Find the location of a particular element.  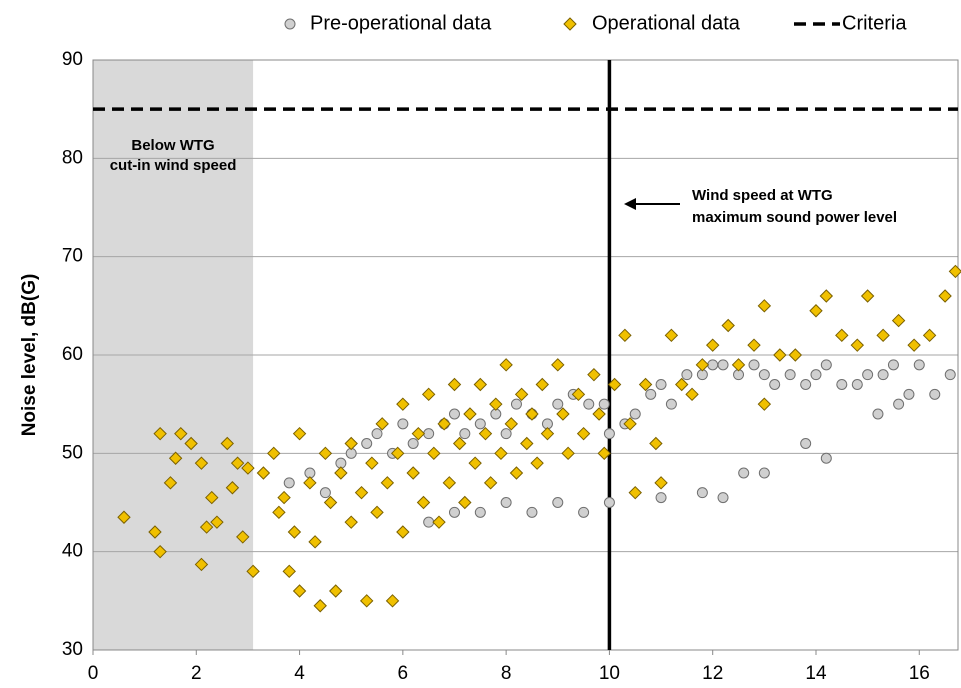

y-tick-label: 30 is located at coordinates (72, 649).